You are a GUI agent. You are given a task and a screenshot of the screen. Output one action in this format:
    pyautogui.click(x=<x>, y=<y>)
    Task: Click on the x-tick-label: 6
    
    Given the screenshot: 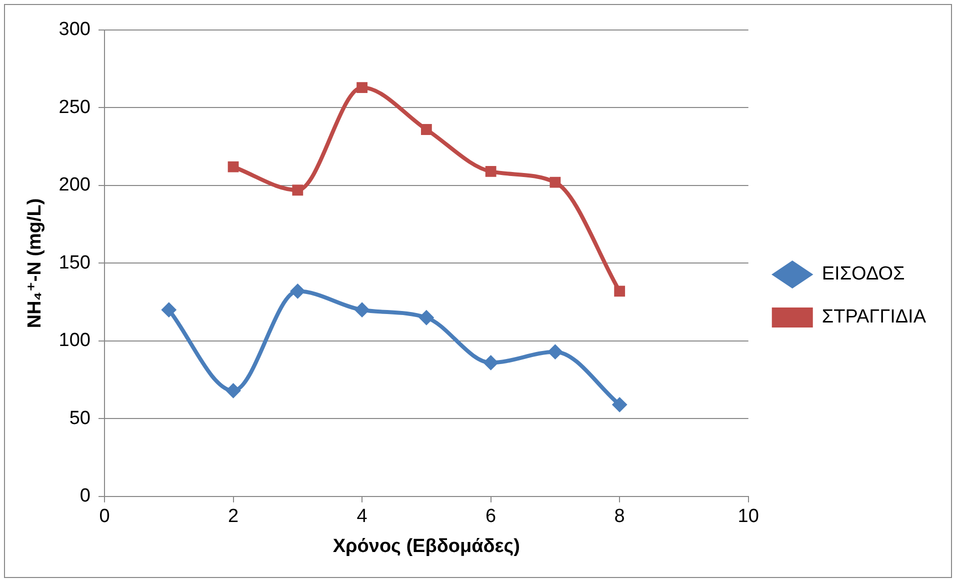 What is the action you would take?
    pyautogui.click(x=491, y=517)
    